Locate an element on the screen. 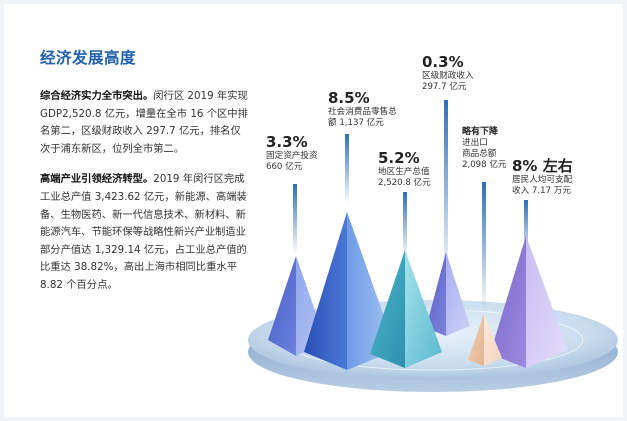 This screenshot has width=627, height=421. stat-value: 2,098 亿元 is located at coordinates (484, 165).